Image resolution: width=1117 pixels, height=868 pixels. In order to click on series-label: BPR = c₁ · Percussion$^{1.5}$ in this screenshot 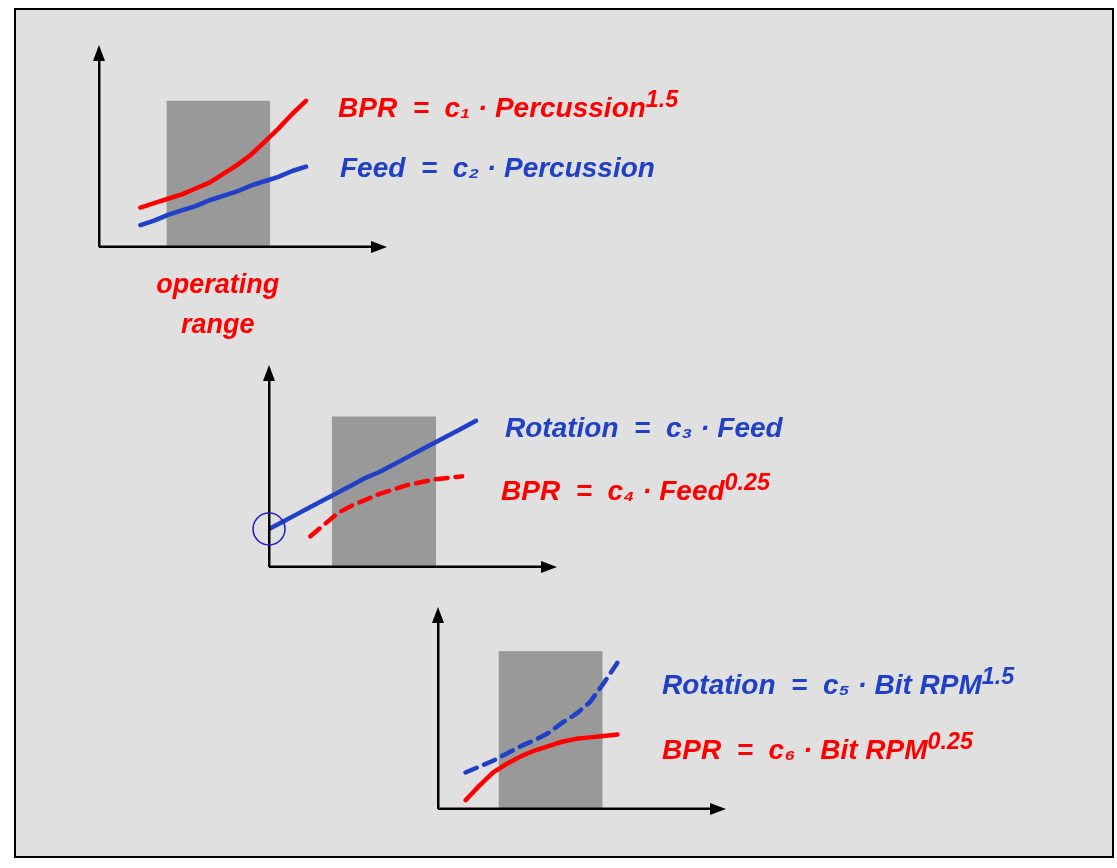, I will do `click(508, 105)`.